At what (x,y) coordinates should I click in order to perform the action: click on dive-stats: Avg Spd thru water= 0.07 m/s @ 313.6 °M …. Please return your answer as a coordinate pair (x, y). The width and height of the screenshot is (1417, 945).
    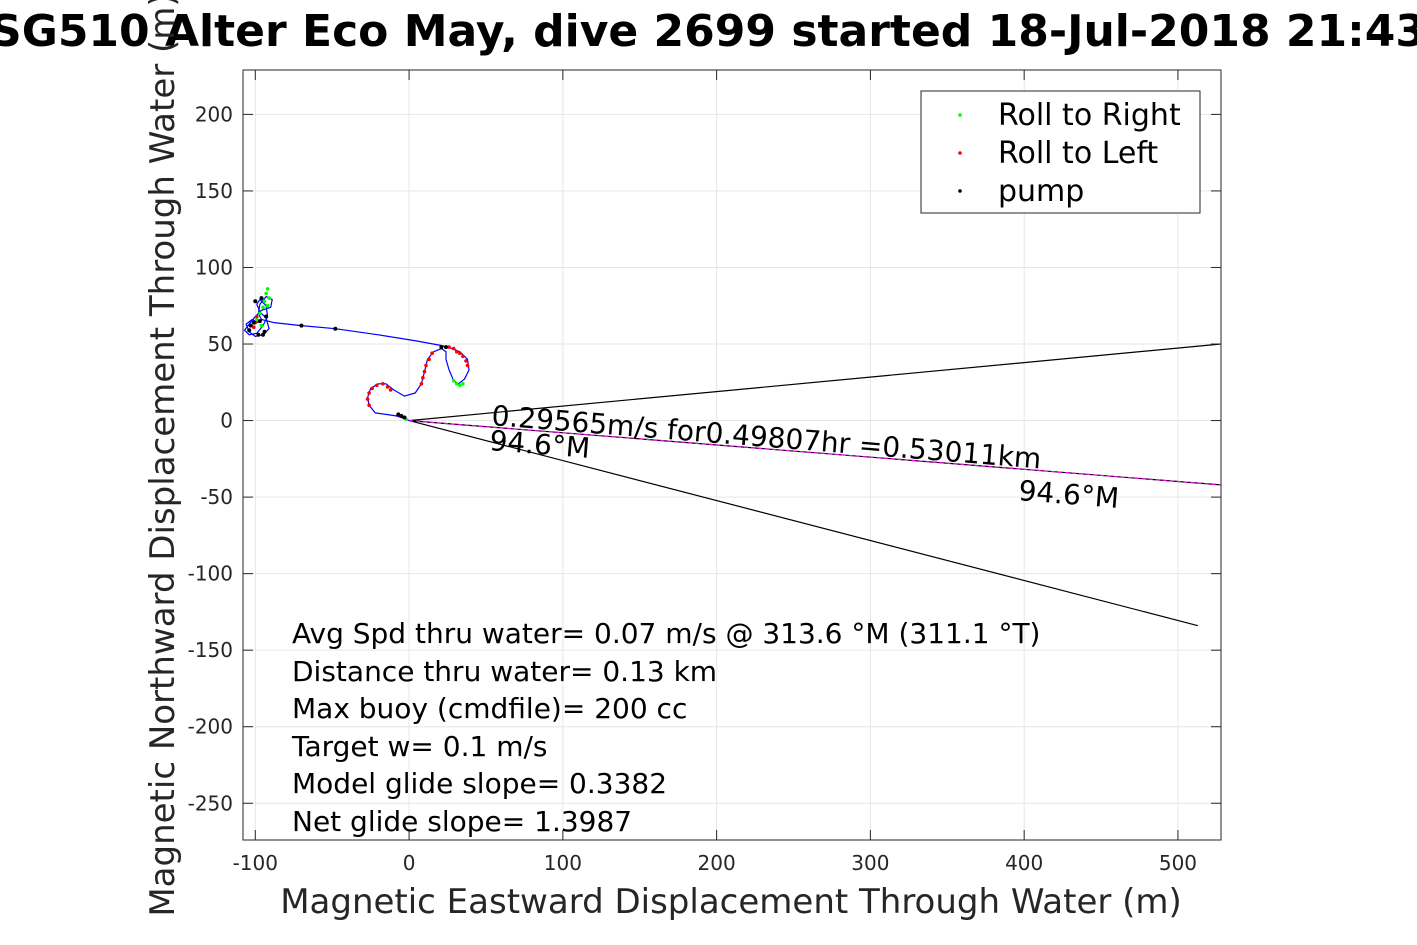
    Looking at the image, I should click on (665, 727).